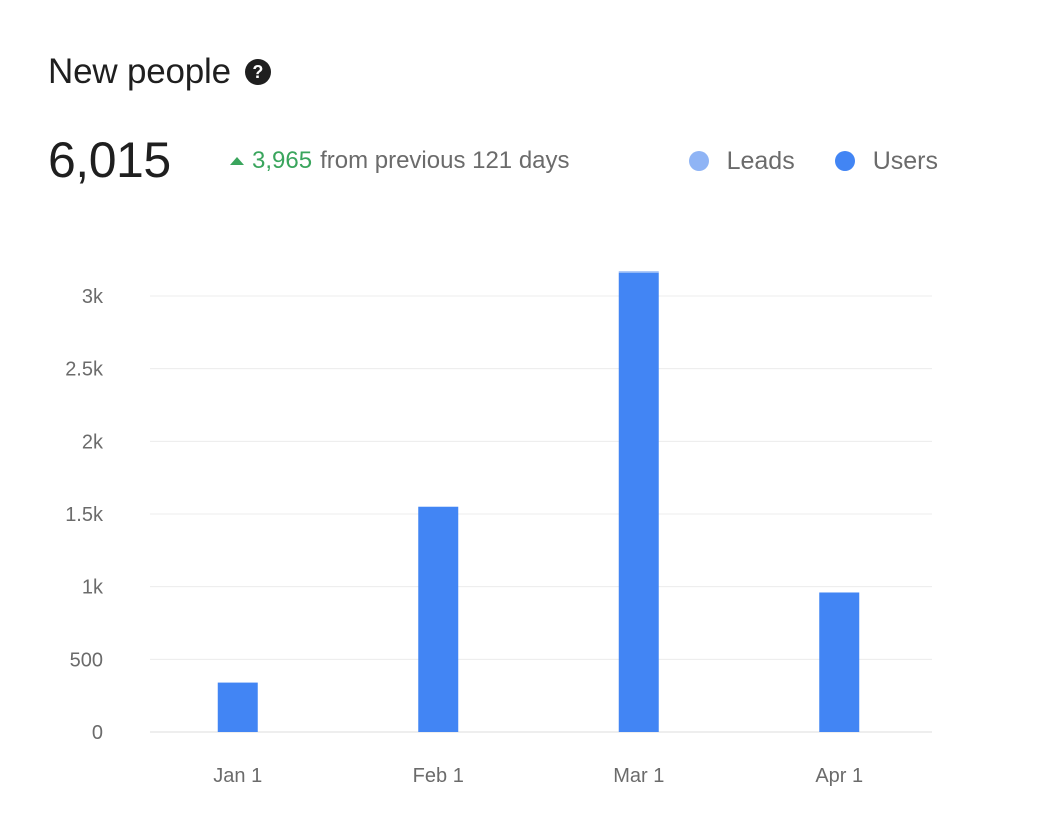 The height and width of the screenshot is (838, 1050). Describe the element at coordinates (445, 160) in the screenshot. I see `delta-text: from previous 121 days` at that location.